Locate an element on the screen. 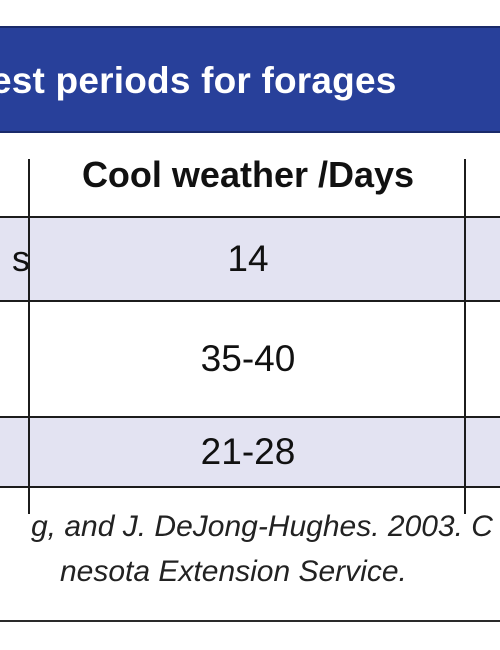 The image size is (500, 650). row-label-cell: s is located at coordinates (21, 258).